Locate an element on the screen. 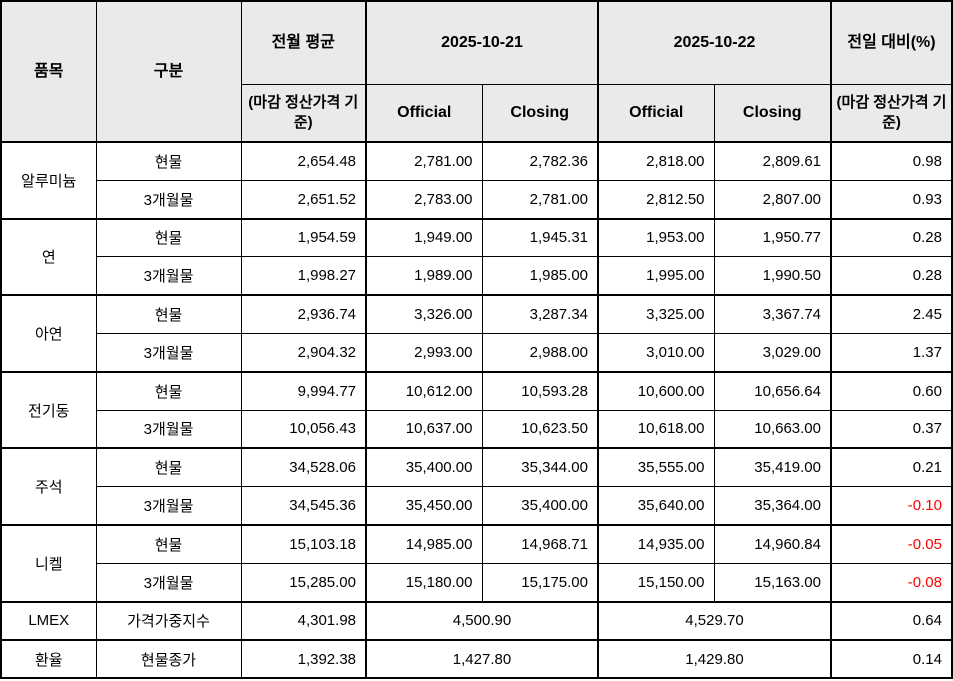 This screenshot has width=953, height=681. date2-closing-cell: 15,163.00 is located at coordinates (772, 582).